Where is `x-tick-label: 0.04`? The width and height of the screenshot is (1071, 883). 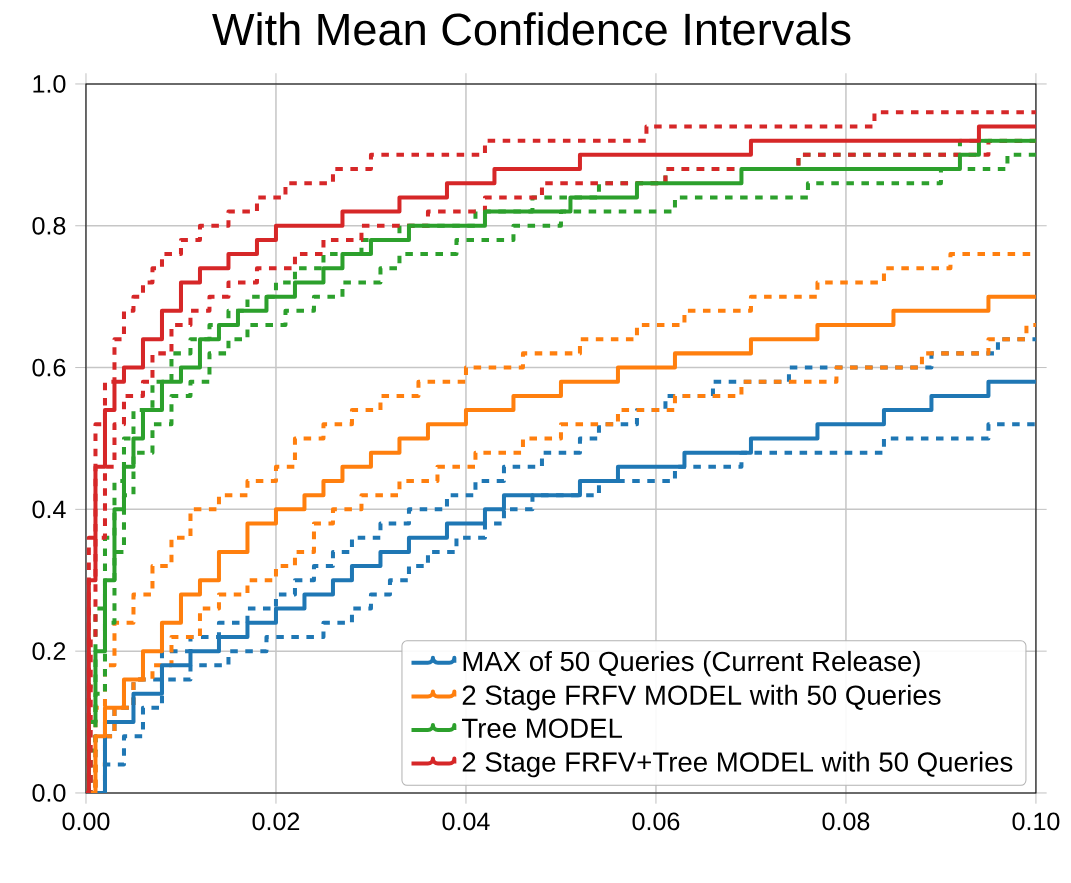 x-tick-label: 0.04 is located at coordinates (466, 821).